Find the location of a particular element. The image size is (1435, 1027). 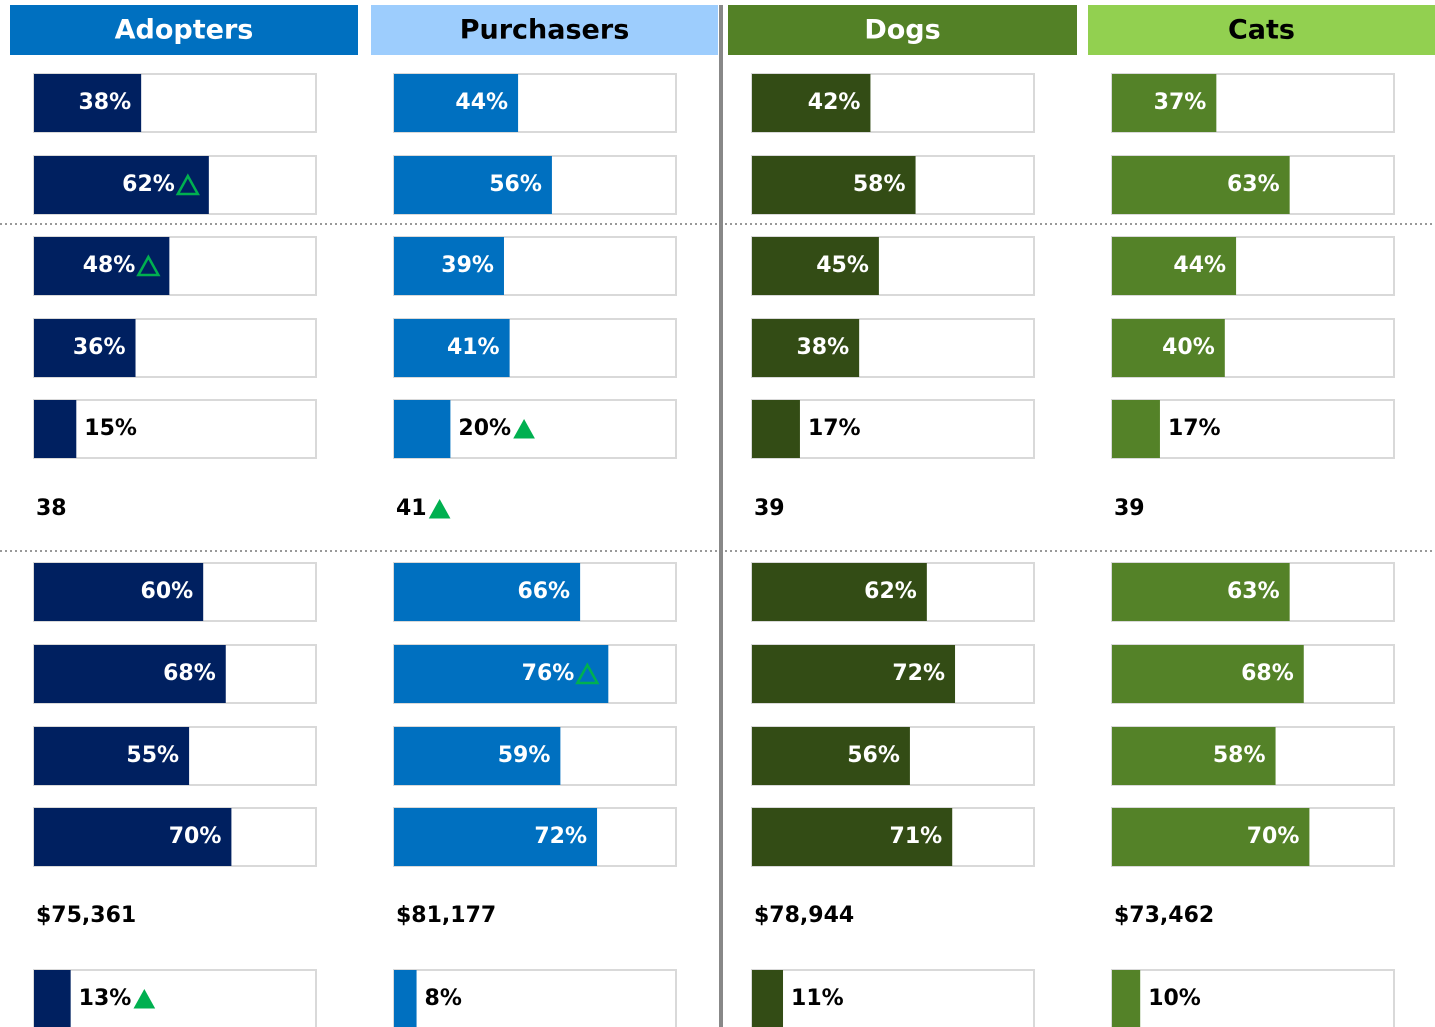

value-label: 36% is located at coordinates (99, 347).